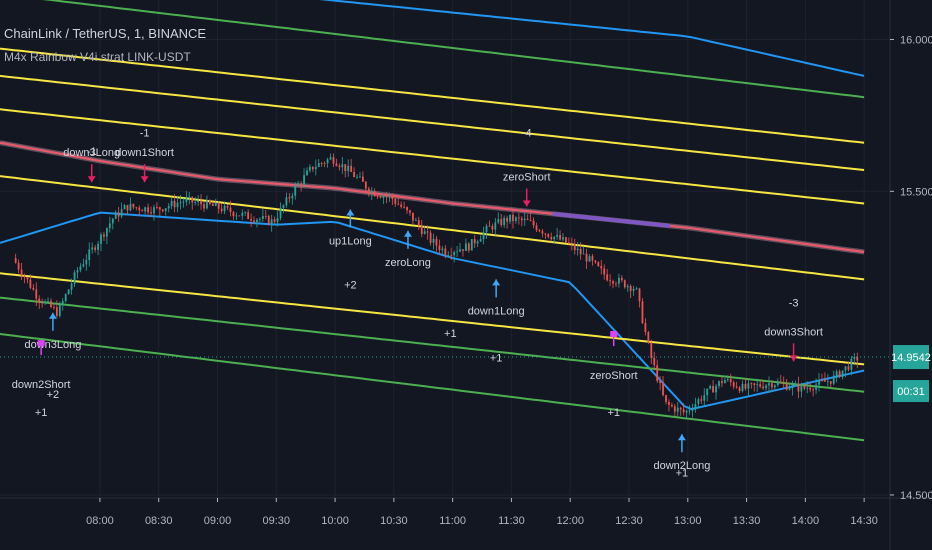  I want to click on rainbow-midline-purple, so click(611, 219).